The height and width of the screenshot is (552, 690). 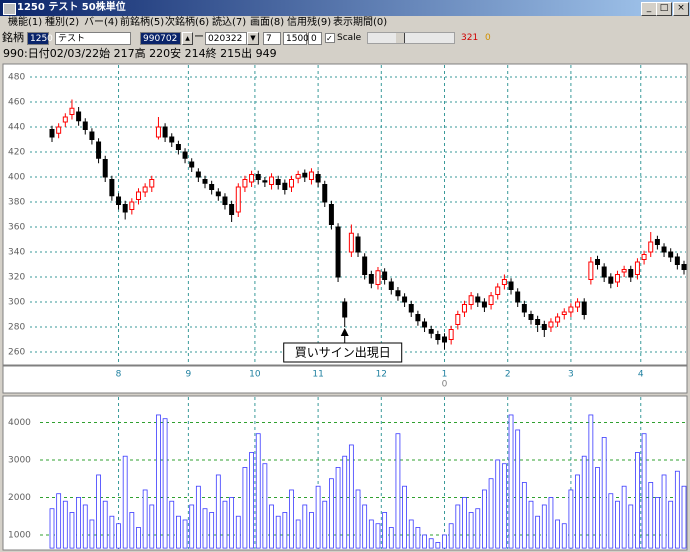 What do you see at coordinates (267, 22) in the screenshot?
I see `menu-item: 画面(8)` at bounding box center [267, 22].